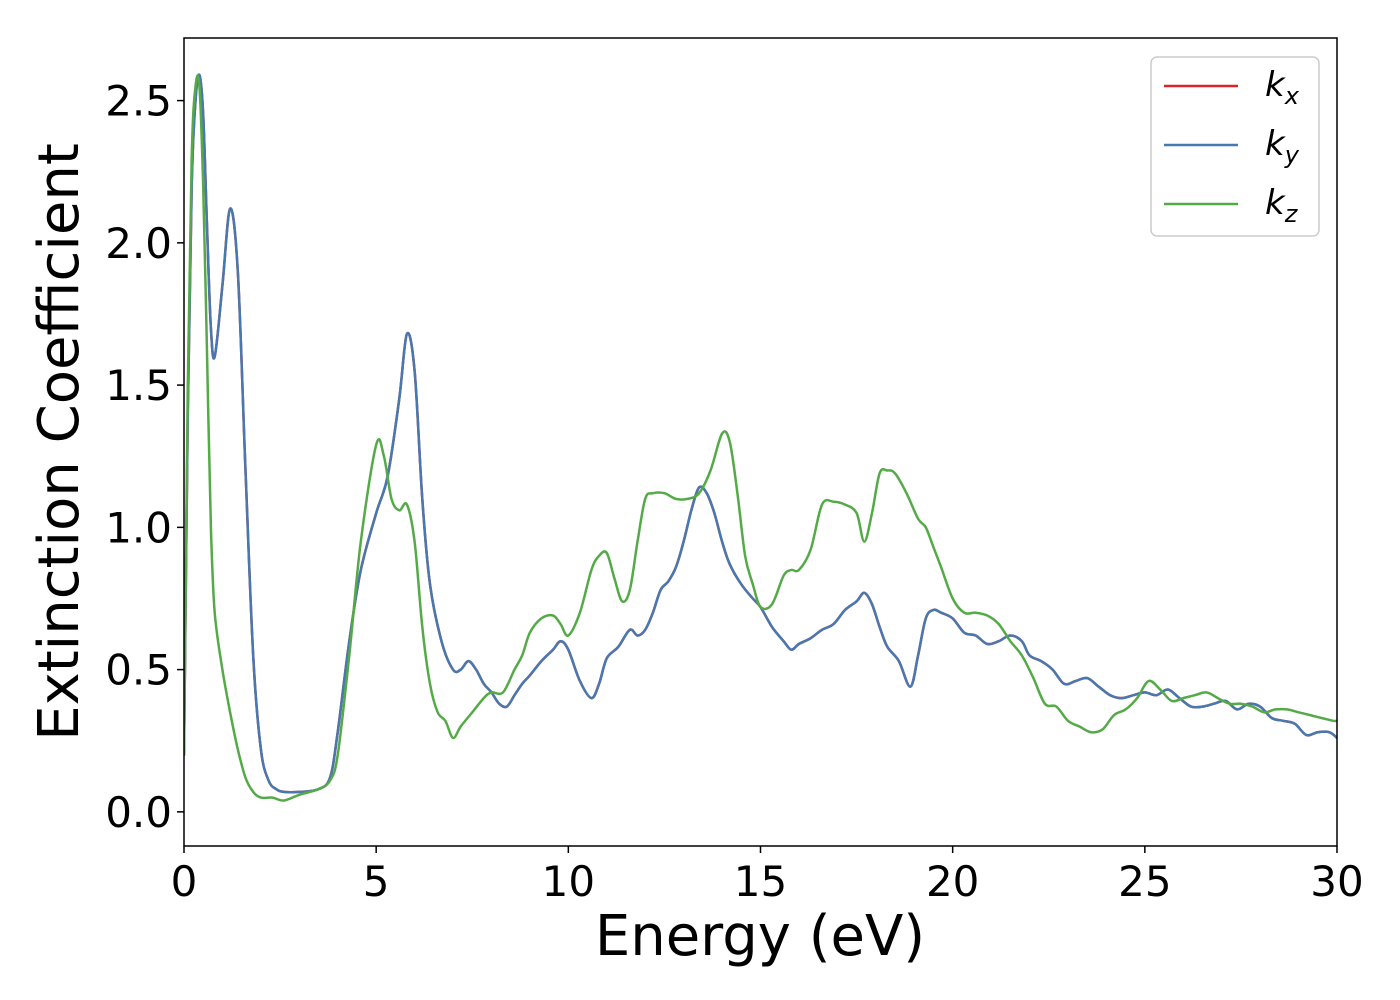 The height and width of the screenshot is (1000, 1400). I want to click on y-tick-label: 1.5, so click(138, 385).